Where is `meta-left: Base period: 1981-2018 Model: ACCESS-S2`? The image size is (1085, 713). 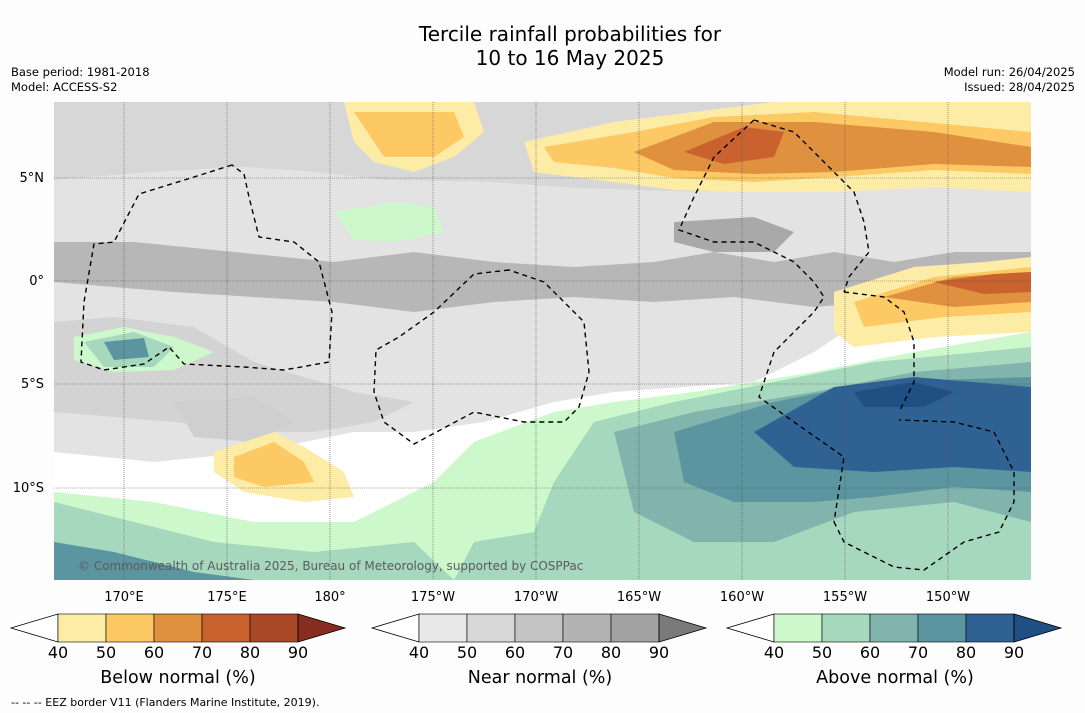 meta-left: Base period: 1981-2018 Model: ACCESS-S2 is located at coordinates (80, 80).